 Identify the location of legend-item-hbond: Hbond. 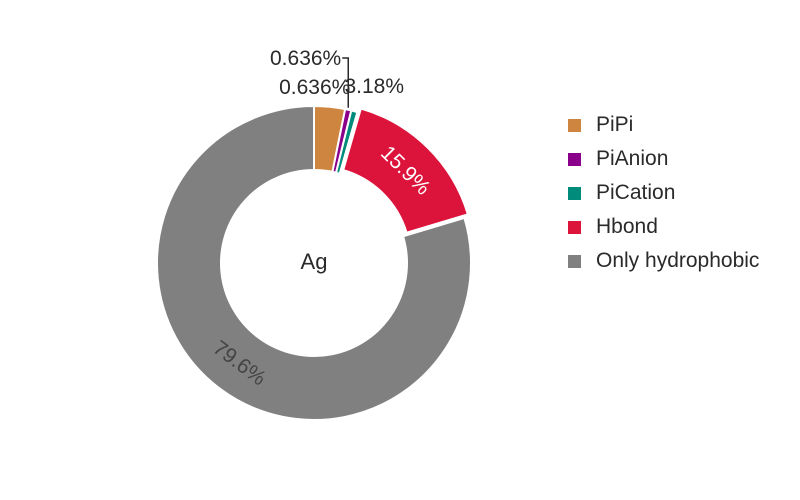
(663, 227).